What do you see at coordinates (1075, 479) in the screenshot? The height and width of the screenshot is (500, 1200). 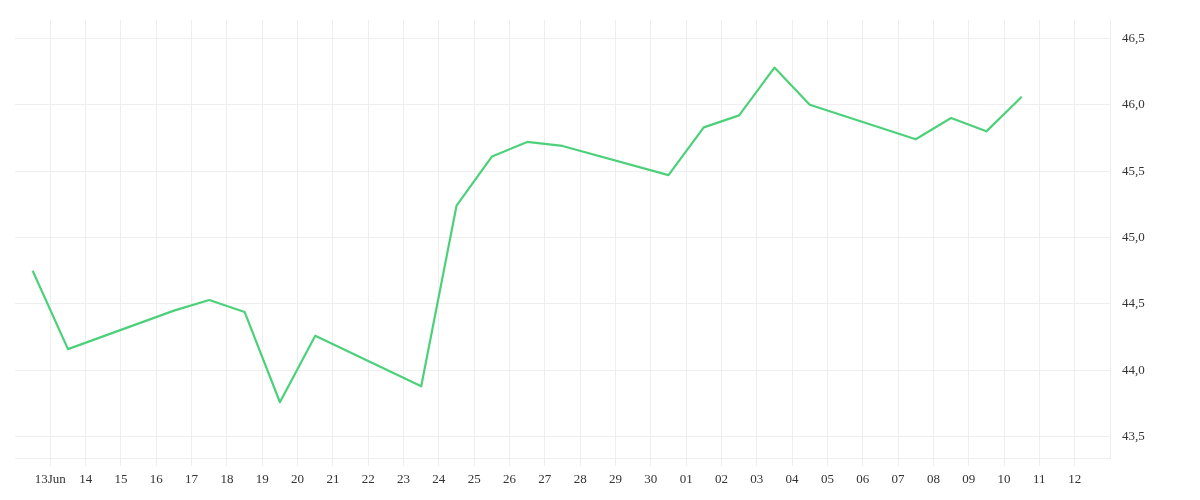 I see `x-tick-label: 12` at bounding box center [1075, 479].